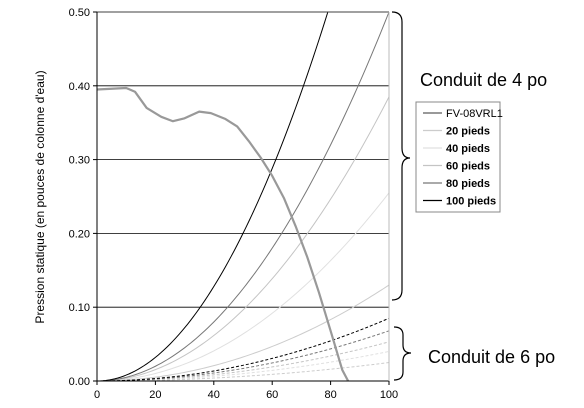 The image size is (584, 408). Describe the element at coordinates (468, 167) in the screenshot. I see `legend-label: 60 pieds` at that location.